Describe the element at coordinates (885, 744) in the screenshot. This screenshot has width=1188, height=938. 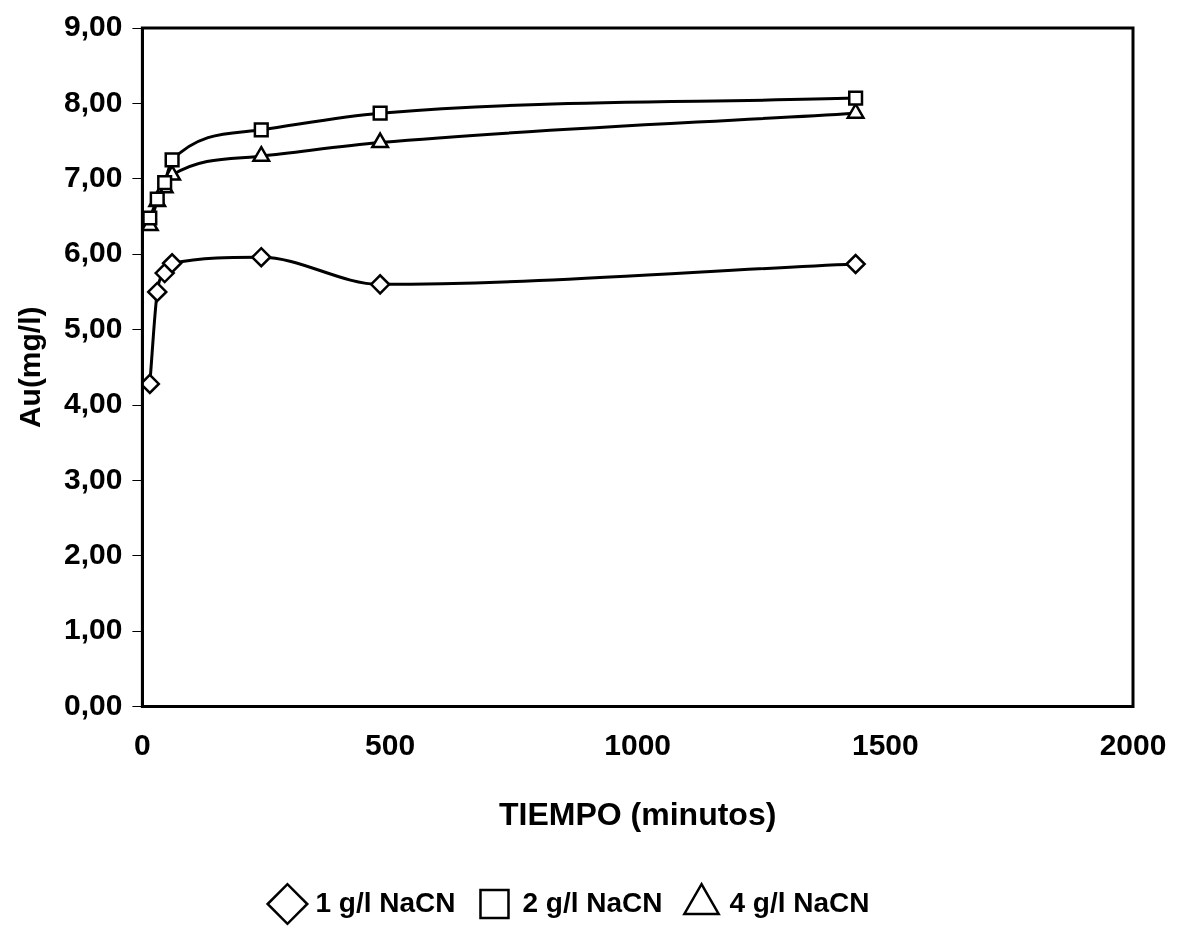
I see `x-tick-label: 1500` at that location.